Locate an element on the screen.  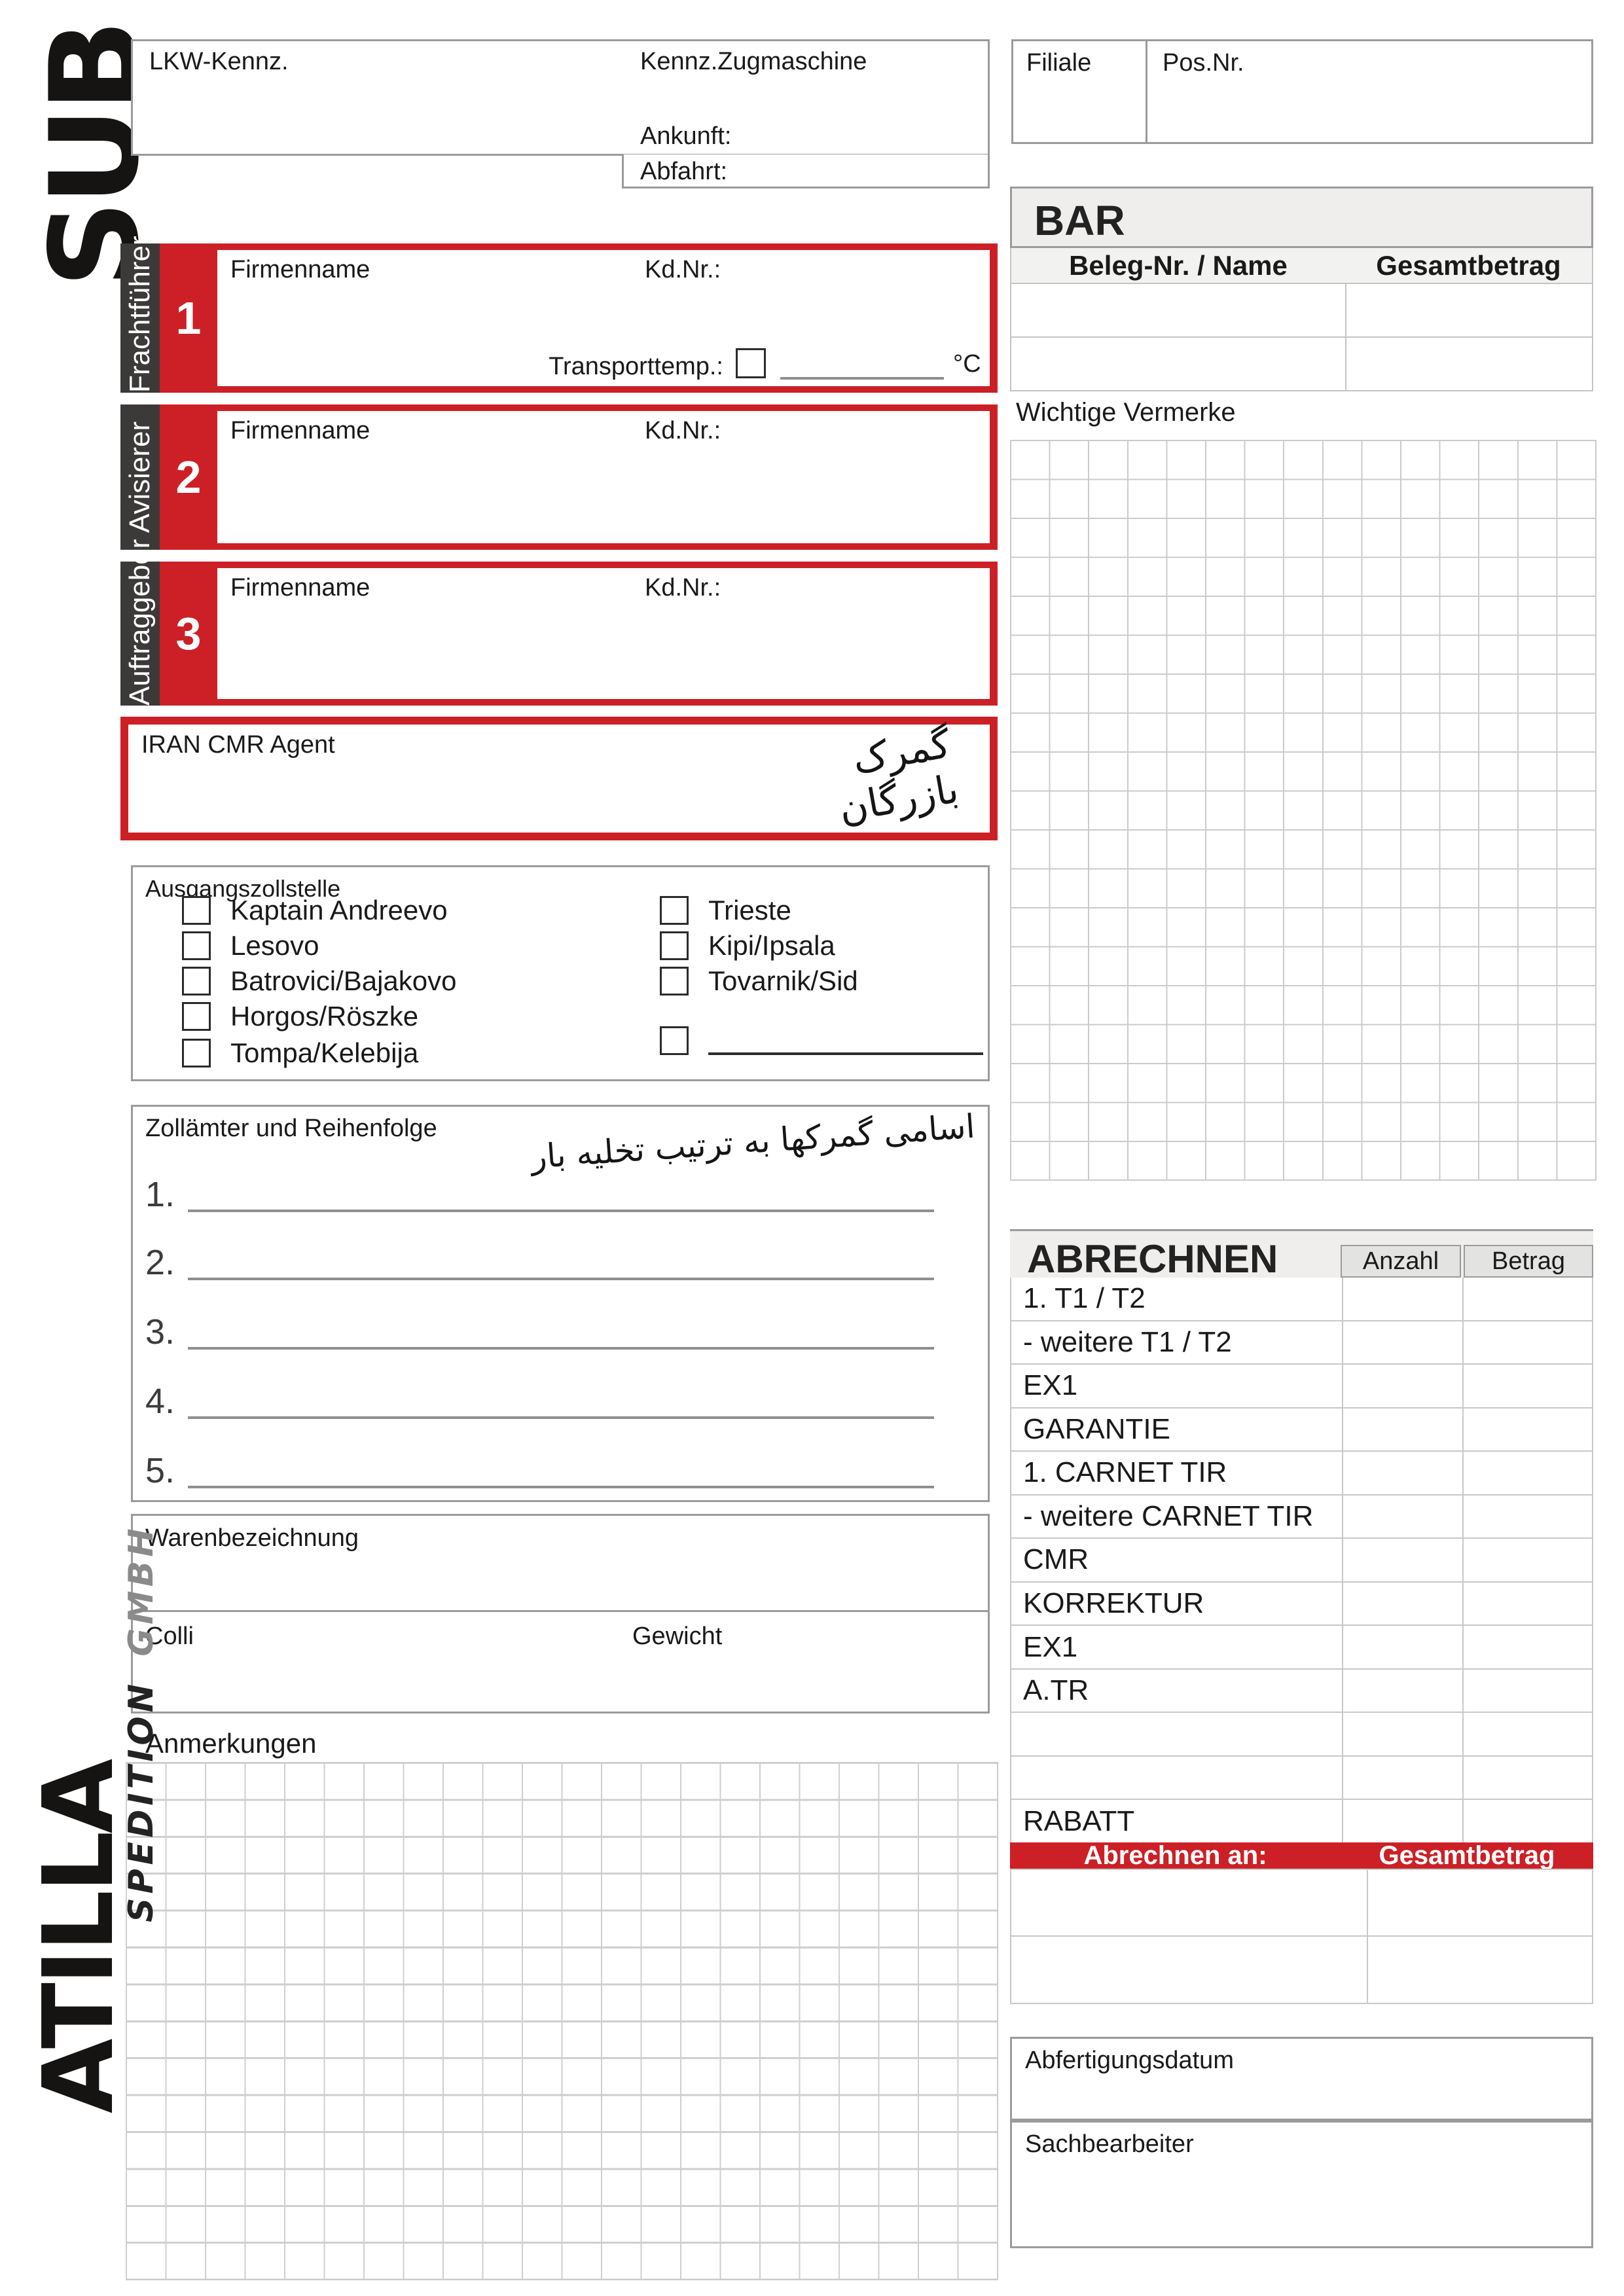
party-number: 1 is located at coordinates (188, 318).